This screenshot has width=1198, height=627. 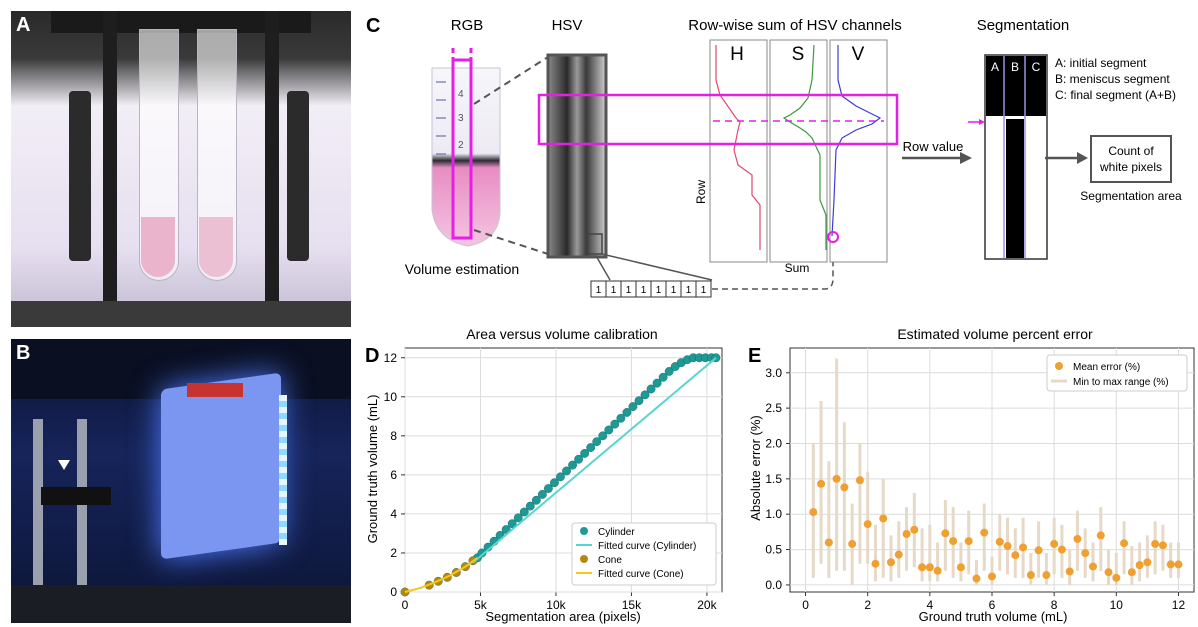 I want to click on rowsum-title: Row-wise sum of HSV channels, so click(x=794, y=25).